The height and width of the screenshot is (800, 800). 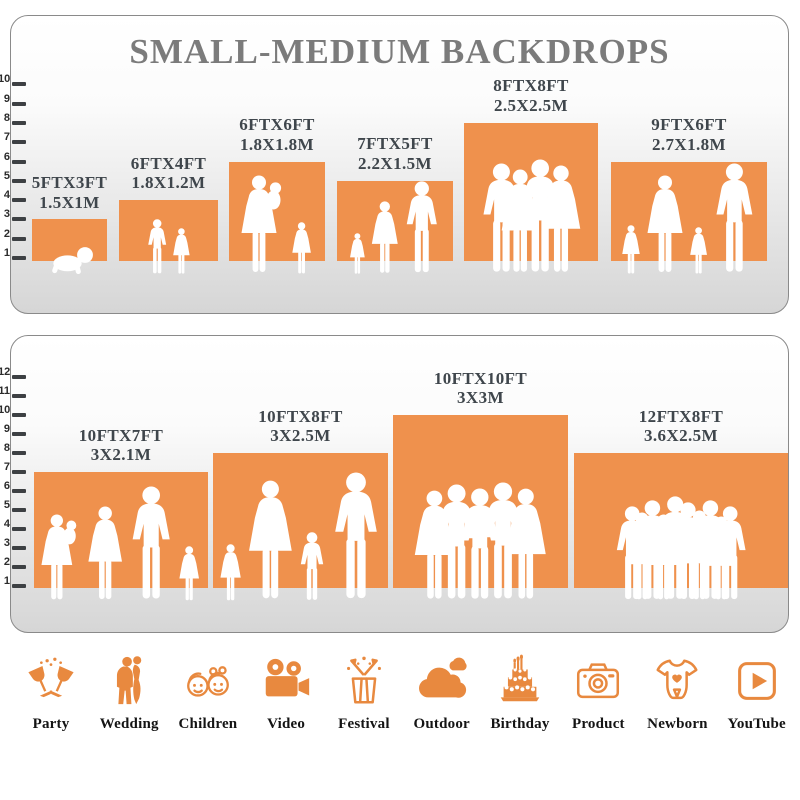 What do you see at coordinates (6, 448) in the screenshot?
I see `ruler-number: 8` at bounding box center [6, 448].